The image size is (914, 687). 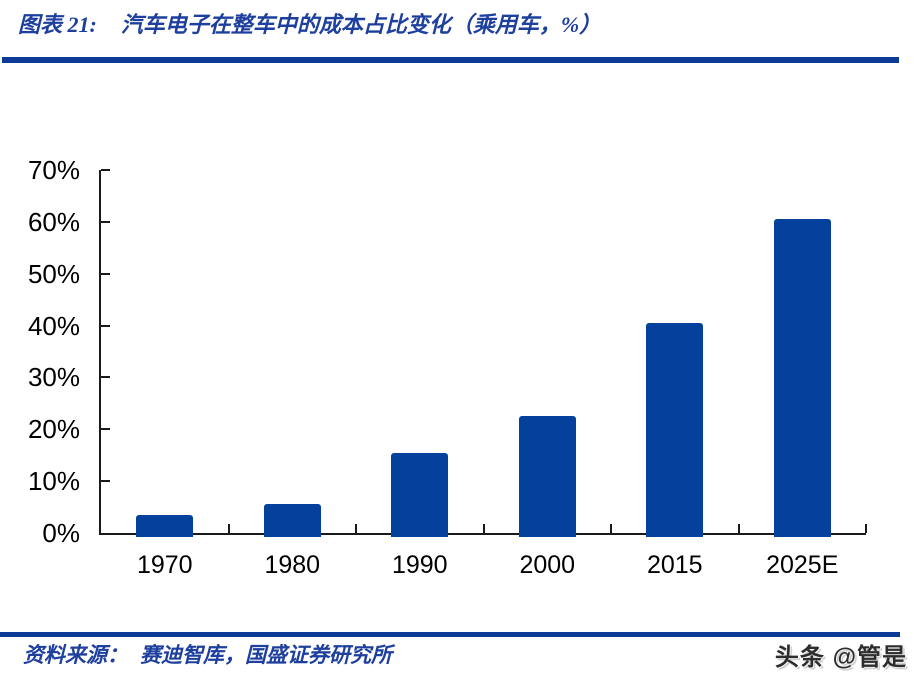 What do you see at coordinates (61, 533) in the screenshot?
I see `y-axis-tick-label: 0%` at bounding box center [61, 533].